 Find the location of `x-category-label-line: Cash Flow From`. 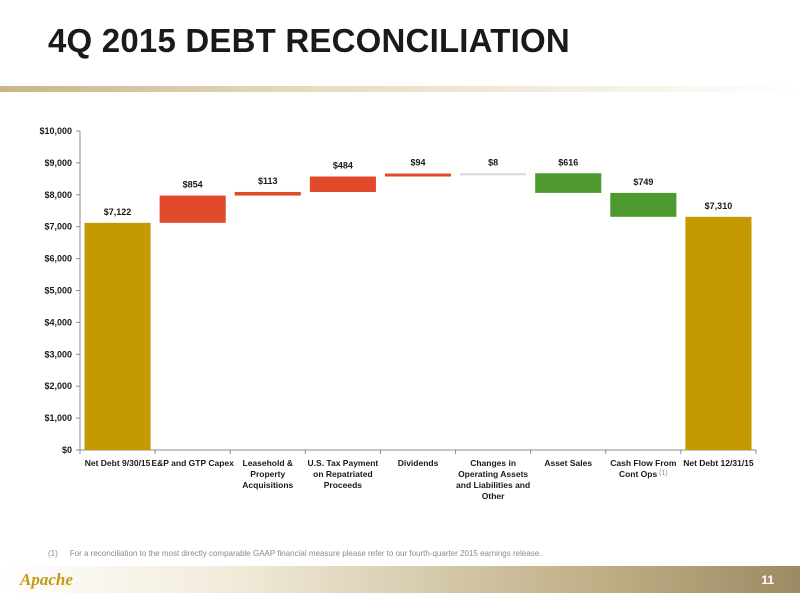

x-category-label-line: Cash Flow From is located at coordinates (643, 463).